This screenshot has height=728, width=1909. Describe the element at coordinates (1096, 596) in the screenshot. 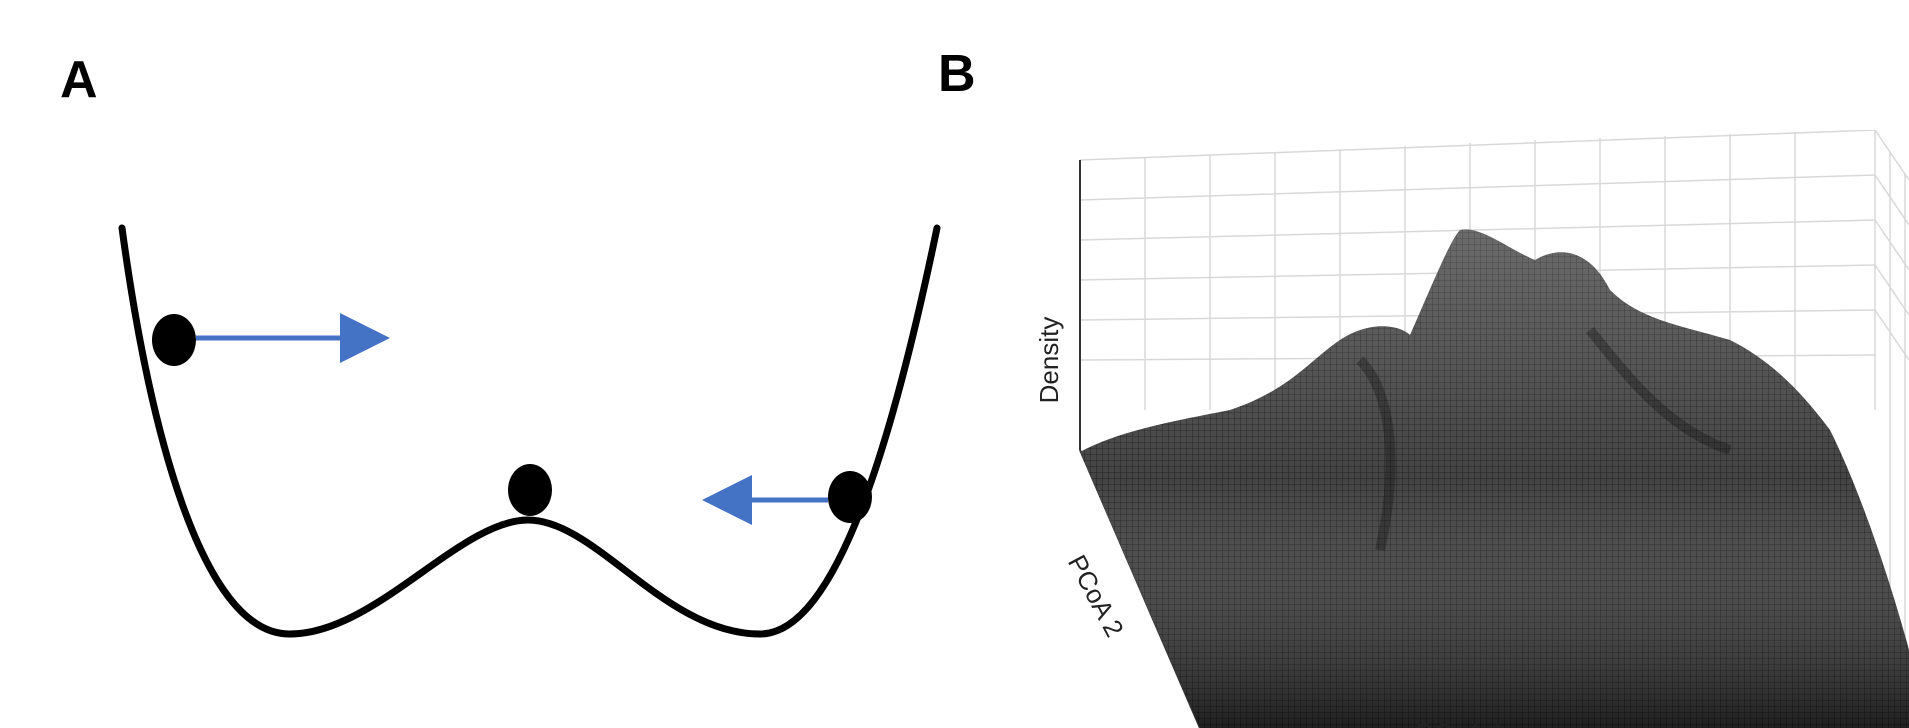

I see `y-axis-label: PCoA 2` at that location.